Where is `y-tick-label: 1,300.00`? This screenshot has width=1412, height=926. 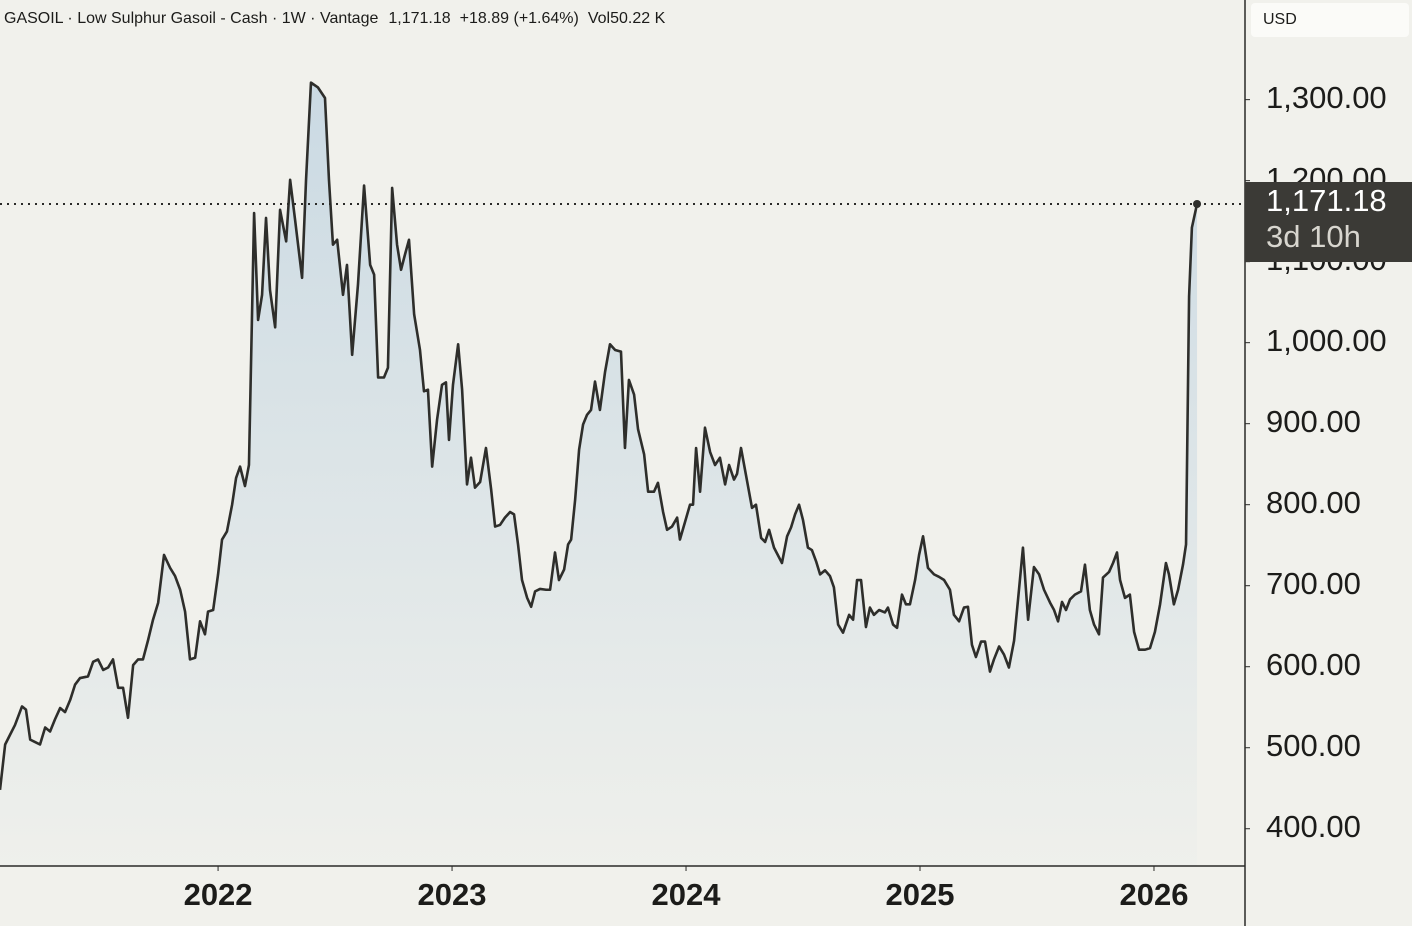 y-tick-label: 1,300.00 is located at coordinates (1326, 97).